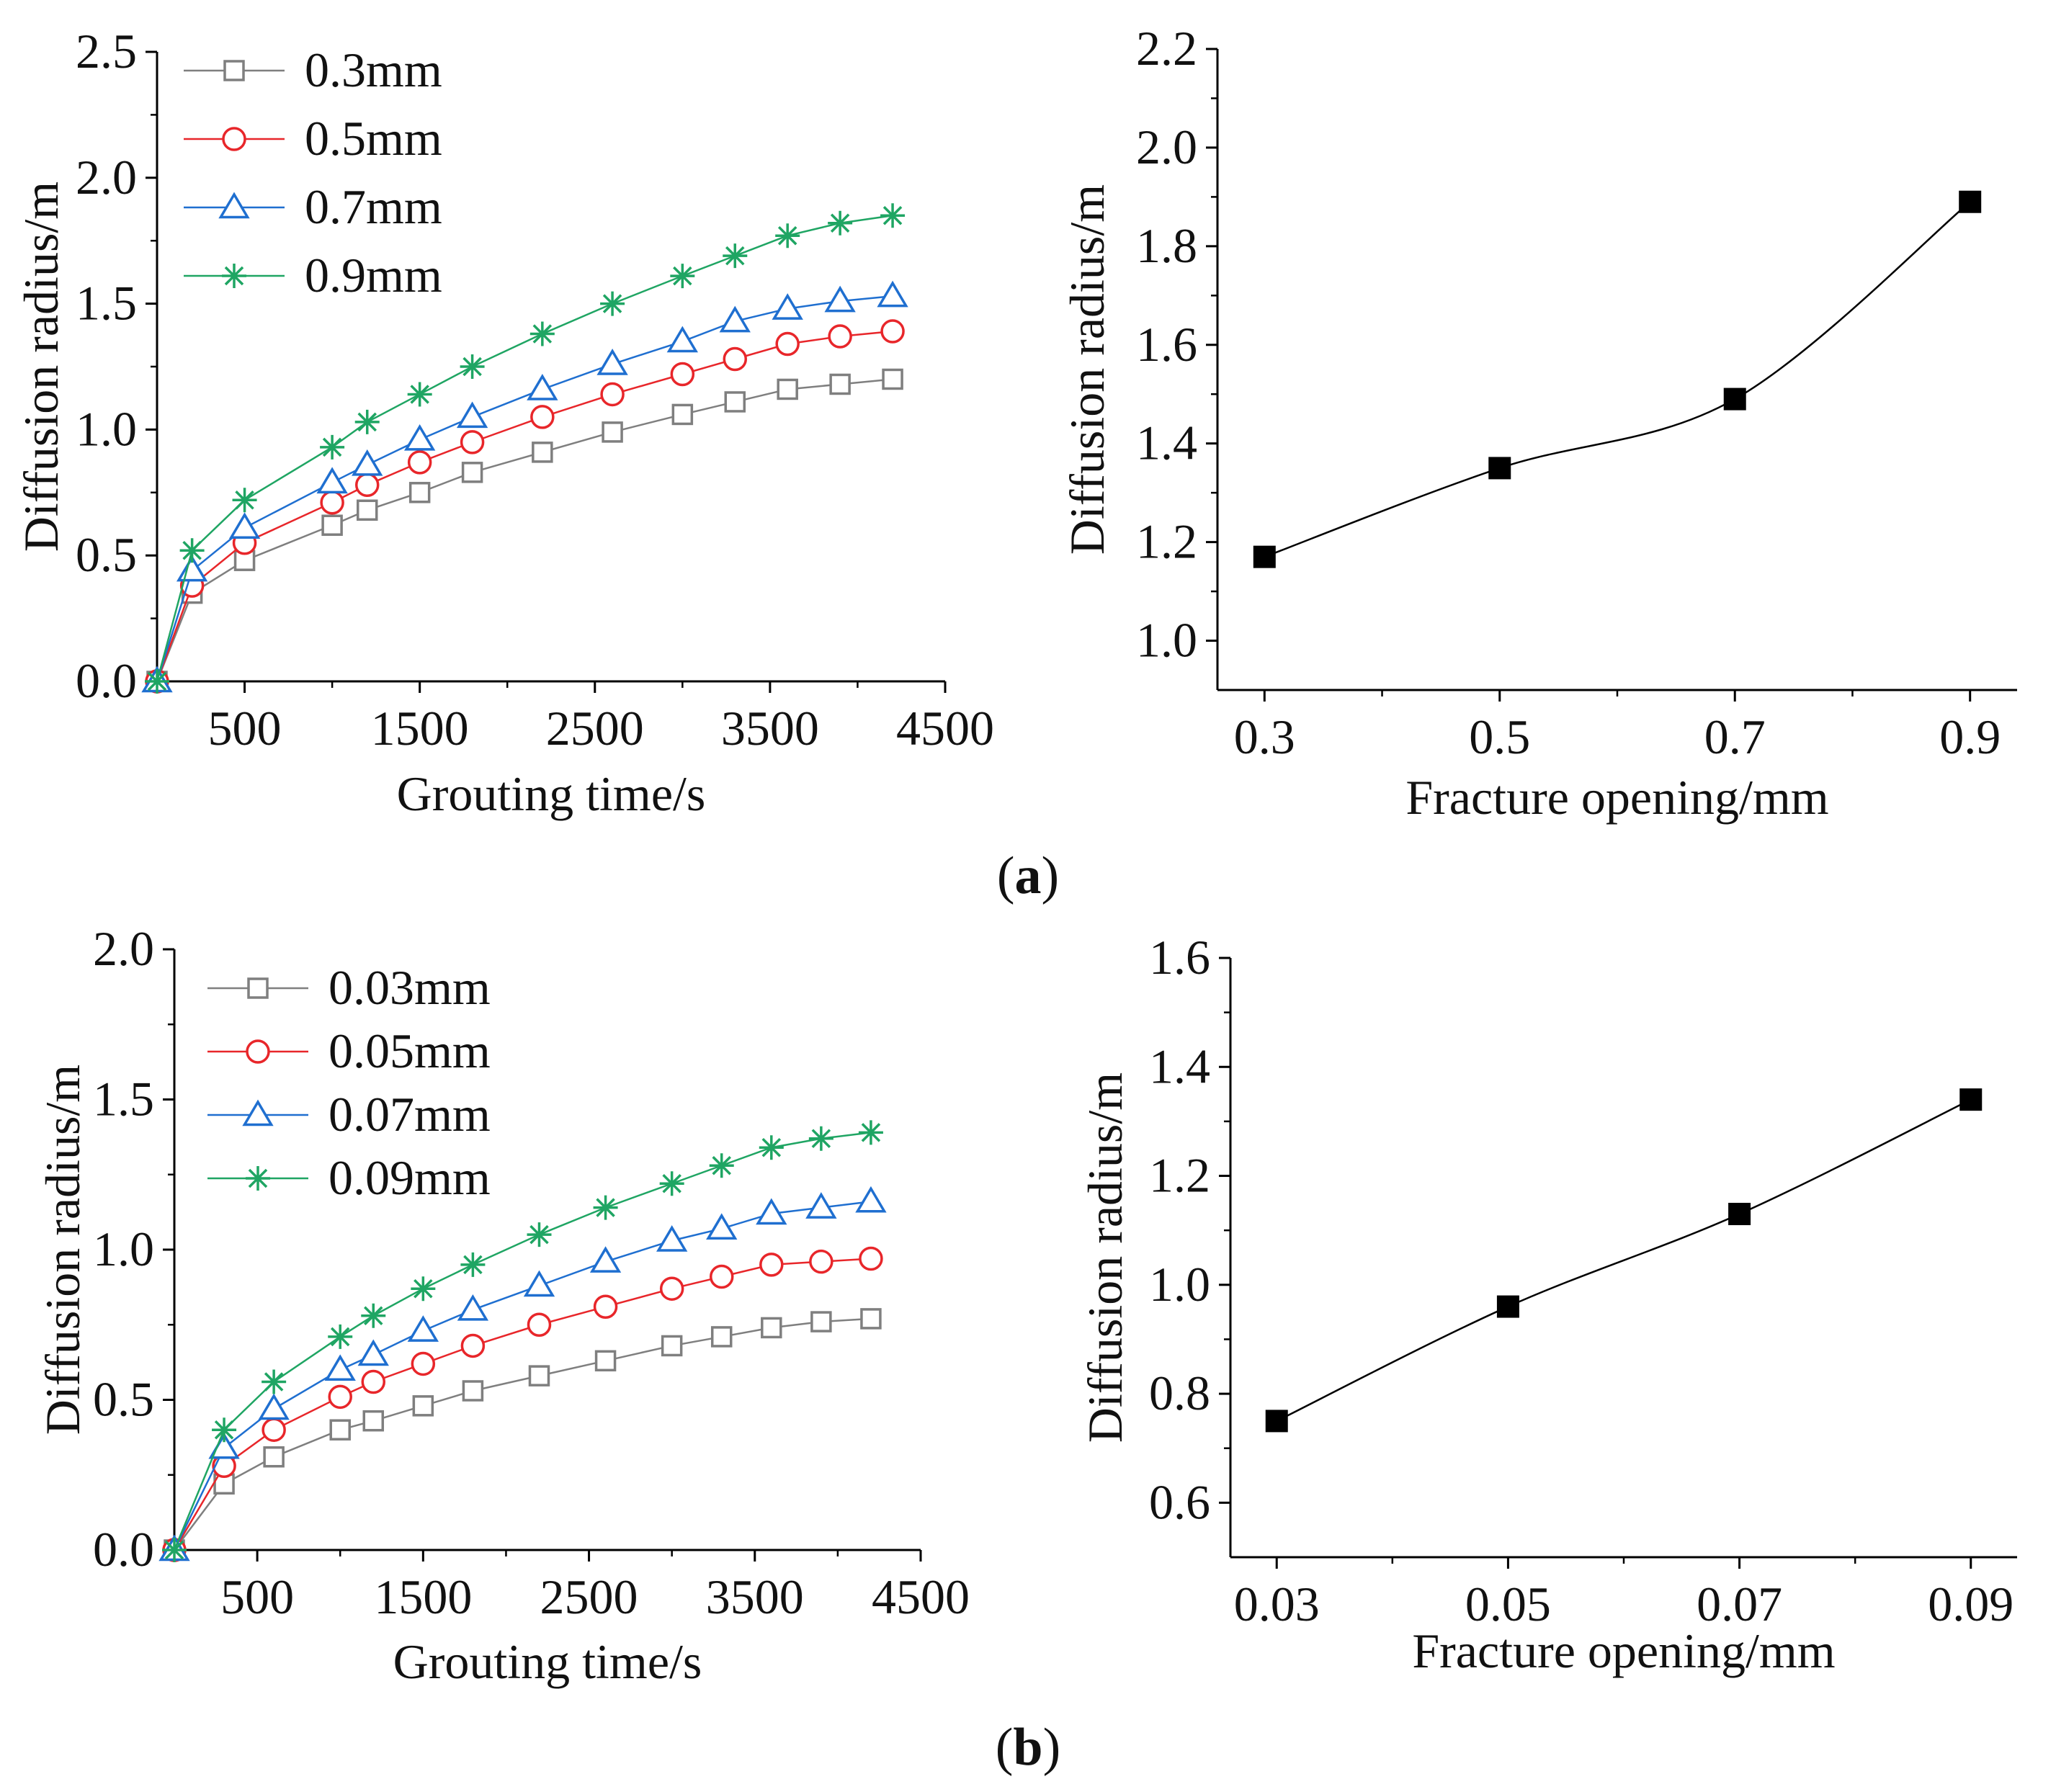  What do you see at coordinates (1277, 1604) in the screenshot?
I see `x-tick-label: 0.03` at bounding box center [1277, 1604].